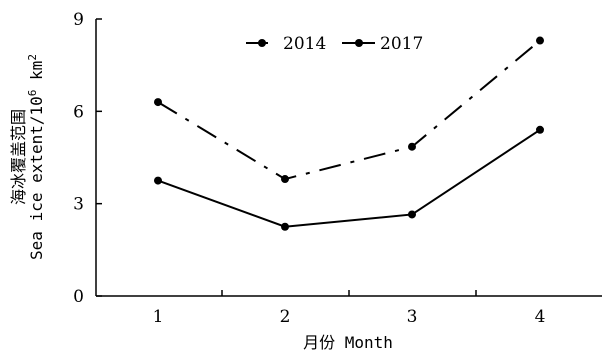 This screenshot has width=604, height=354. Describe the element at coordinates (32, 93) in the screenshot. I see `y-axis-title-sup: 6` at that location.